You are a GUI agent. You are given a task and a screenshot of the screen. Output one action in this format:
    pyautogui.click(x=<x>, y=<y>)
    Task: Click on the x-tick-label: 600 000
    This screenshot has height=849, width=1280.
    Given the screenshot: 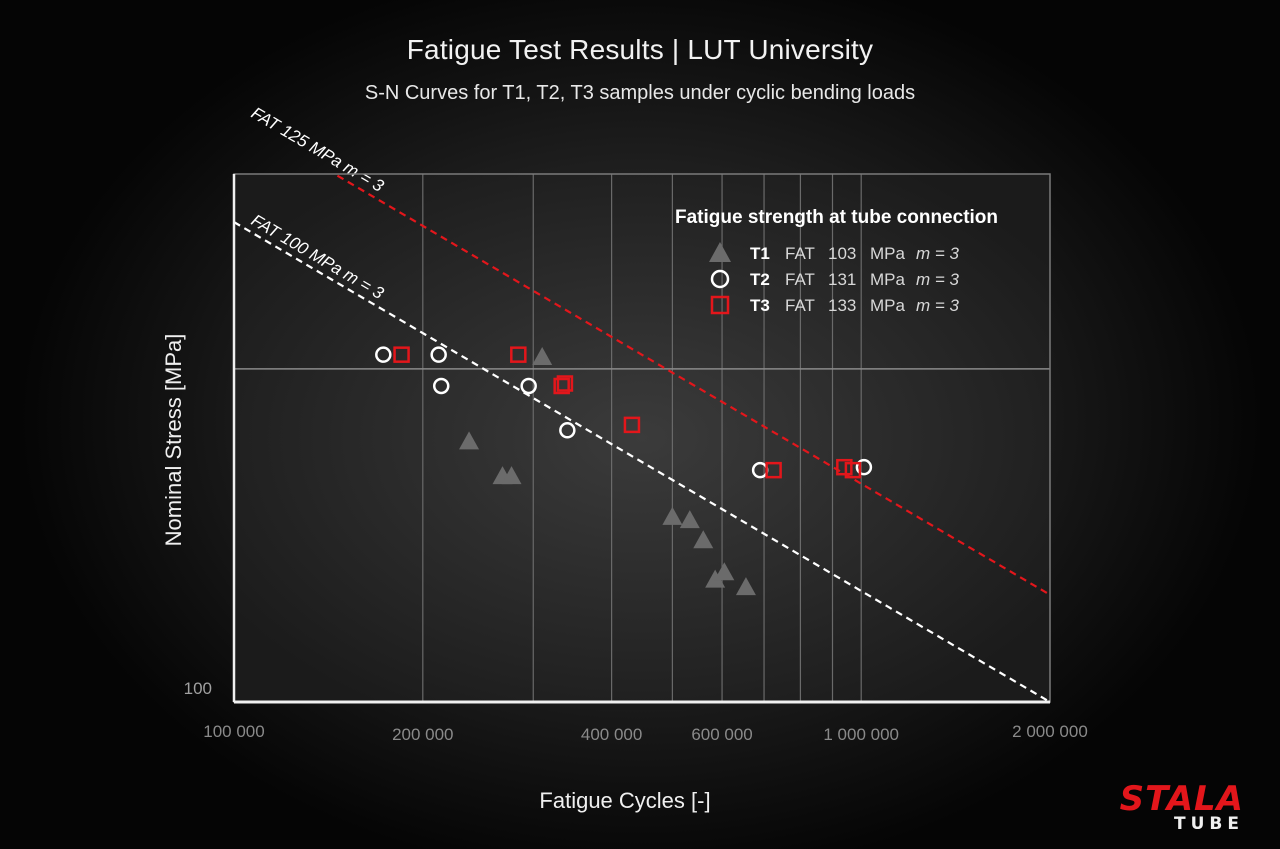 What is the action you would take?
    pyautogui.click(x=721, y=734)
    